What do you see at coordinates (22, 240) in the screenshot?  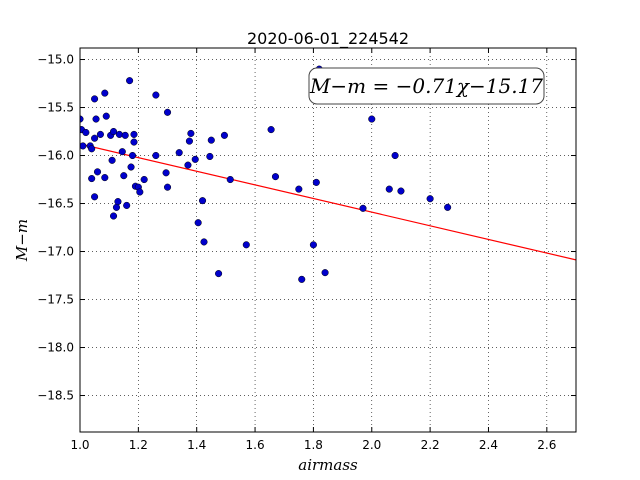 I see `y-axis-label: M−m` at bounding box center [22, 240].